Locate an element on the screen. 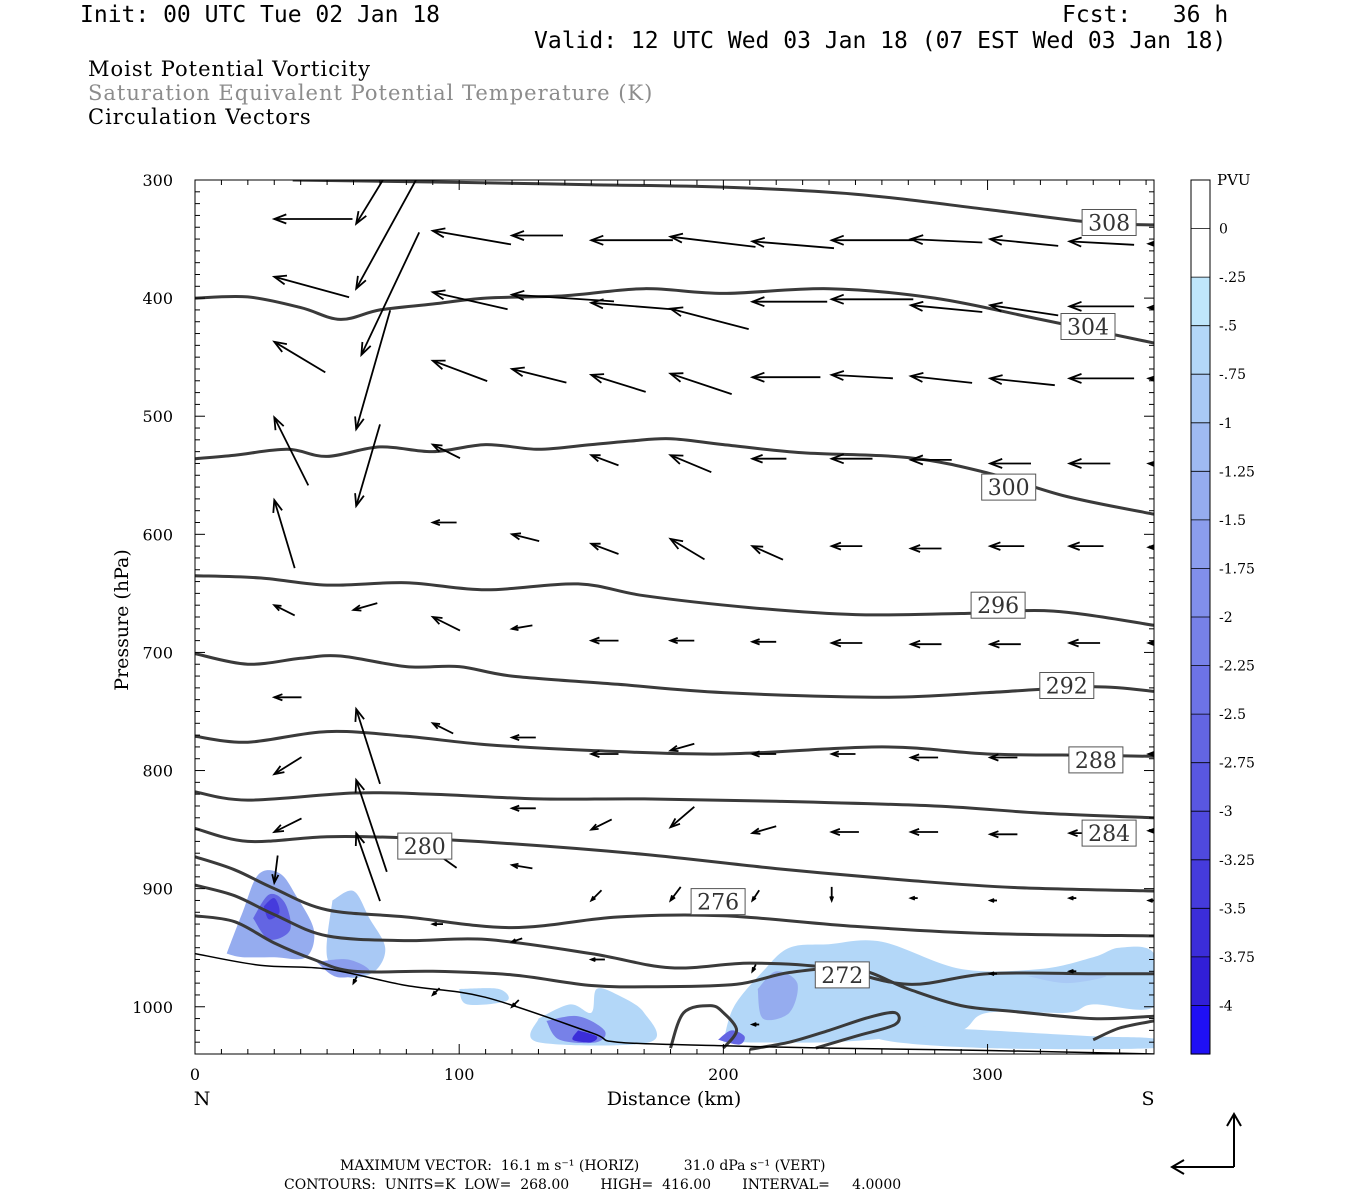 This screenshot has height=1200, width=1350. colorbar-label: -2.75 is located at coordinates (1237, 764).